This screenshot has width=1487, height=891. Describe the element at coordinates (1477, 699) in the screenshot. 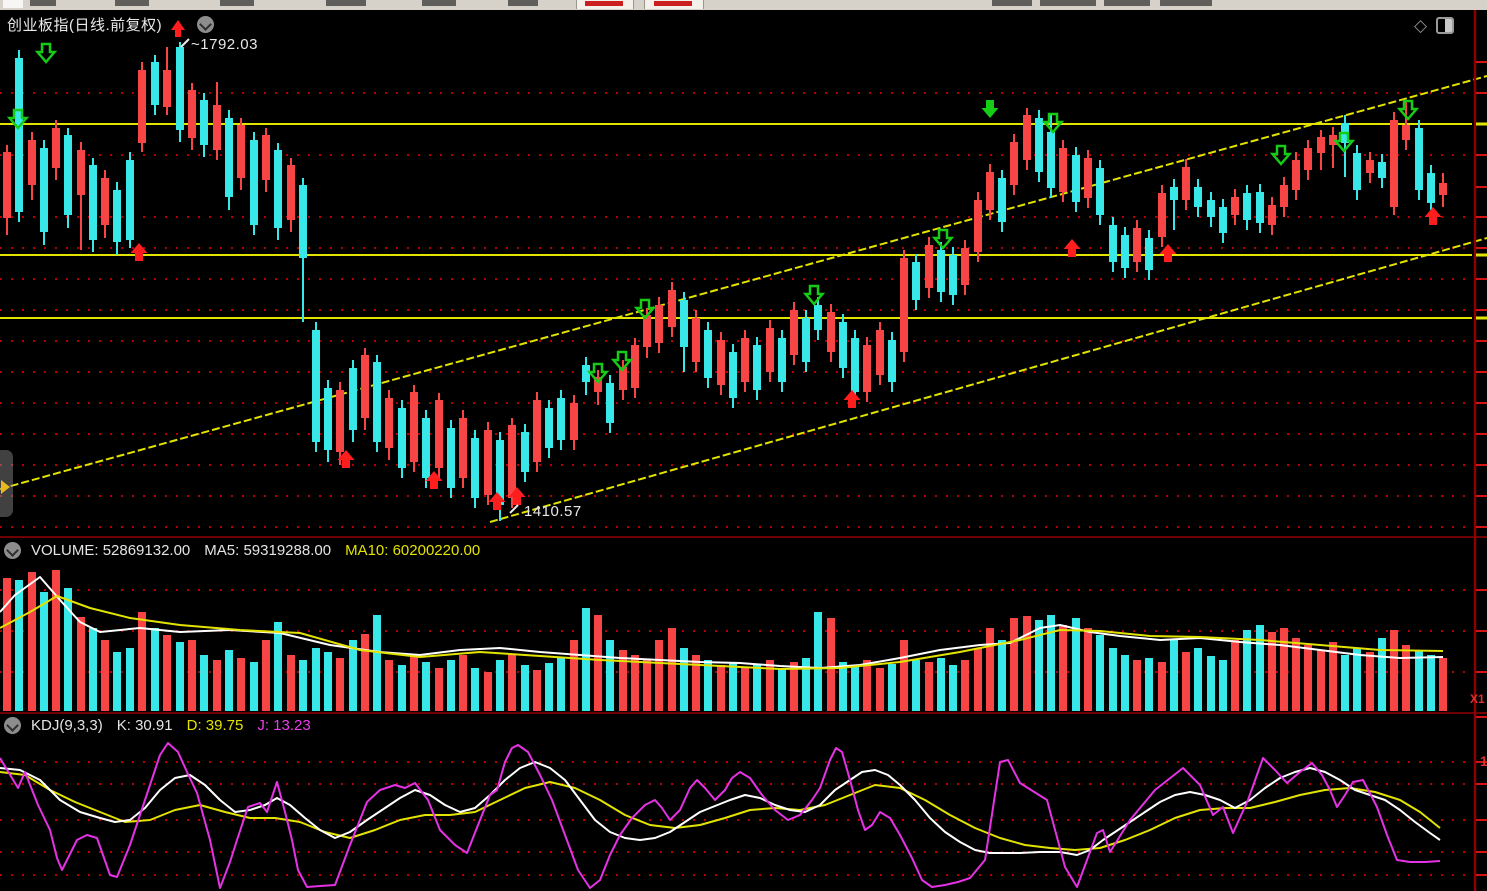

I see `volume-unit-label: X1` at that location.